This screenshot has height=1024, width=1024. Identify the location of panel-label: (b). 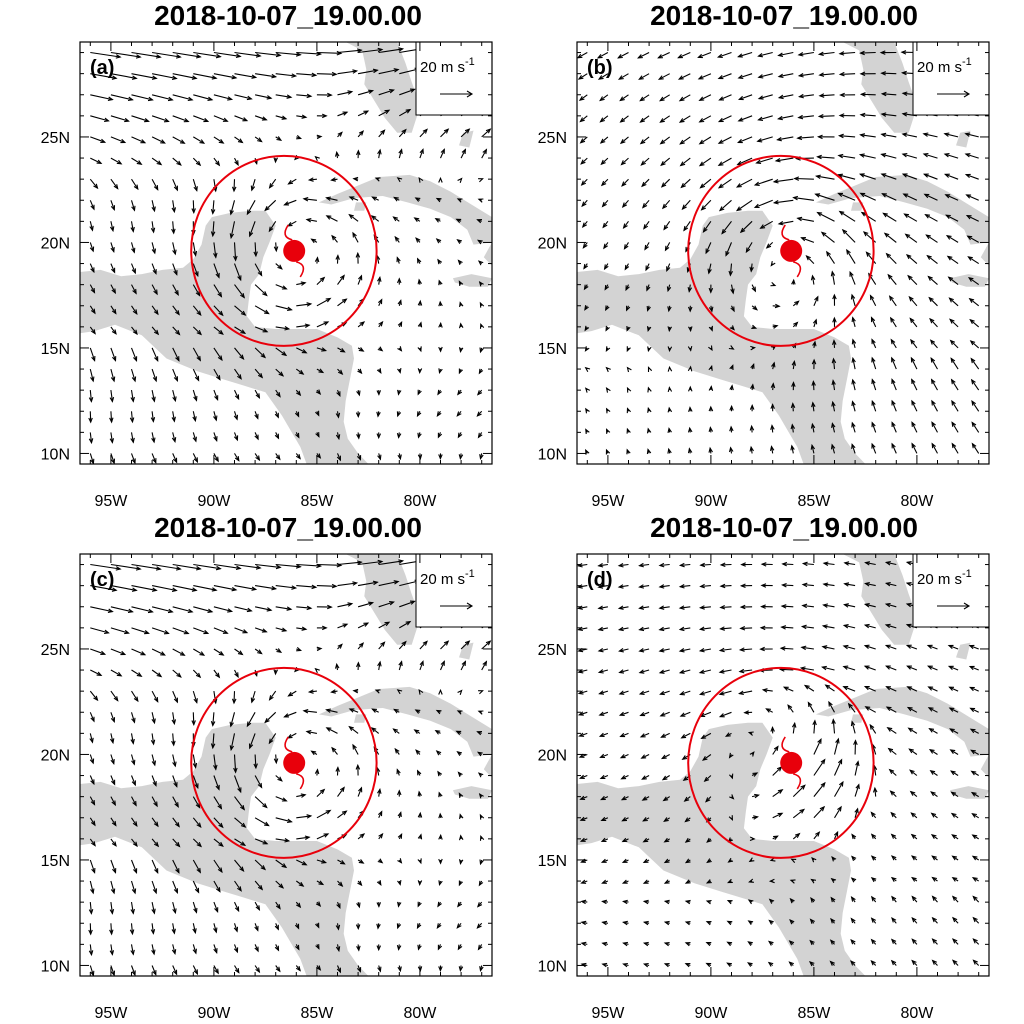
(600, 68).